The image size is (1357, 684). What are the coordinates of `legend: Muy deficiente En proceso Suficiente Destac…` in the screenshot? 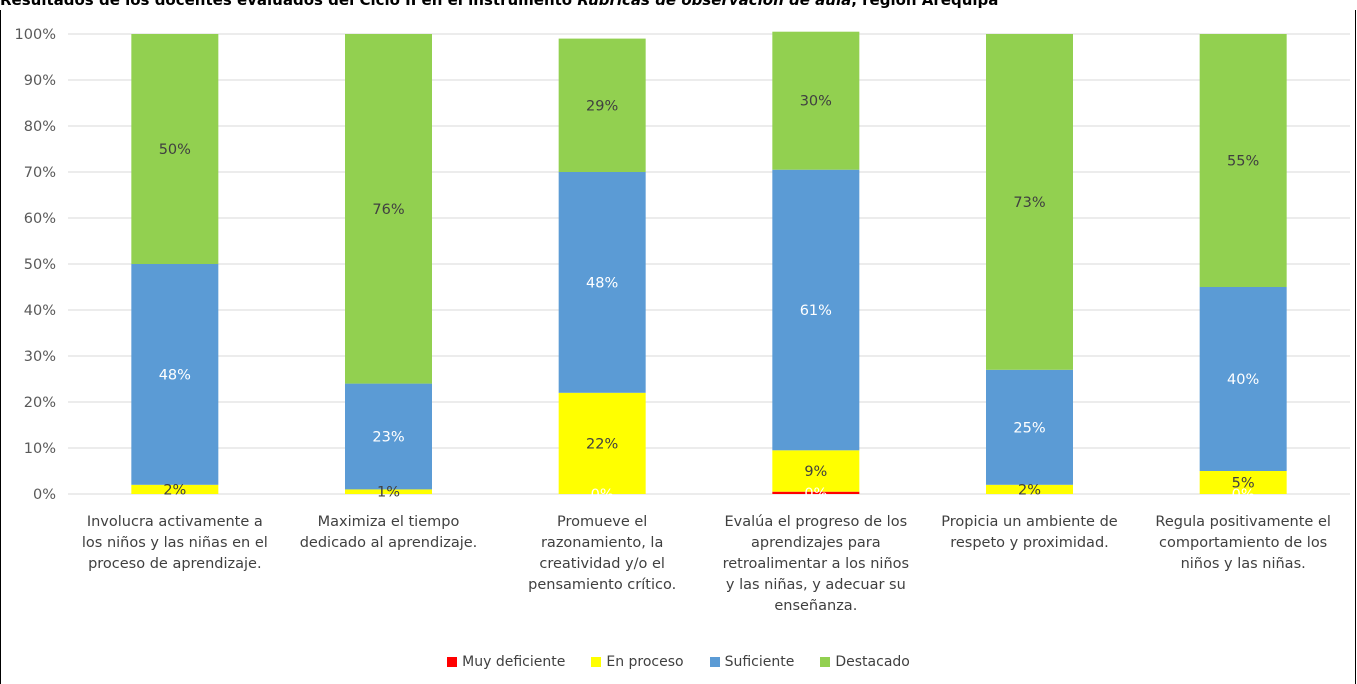 It's located at (678, 662).